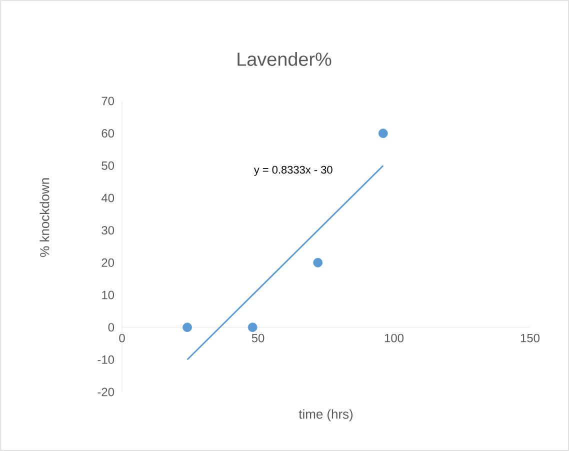 The height and width of the screenshot is (451, 569). Describe the element at coordinates (108, 133) in the screenshot. I see `y-tick-label: 60` at that location.